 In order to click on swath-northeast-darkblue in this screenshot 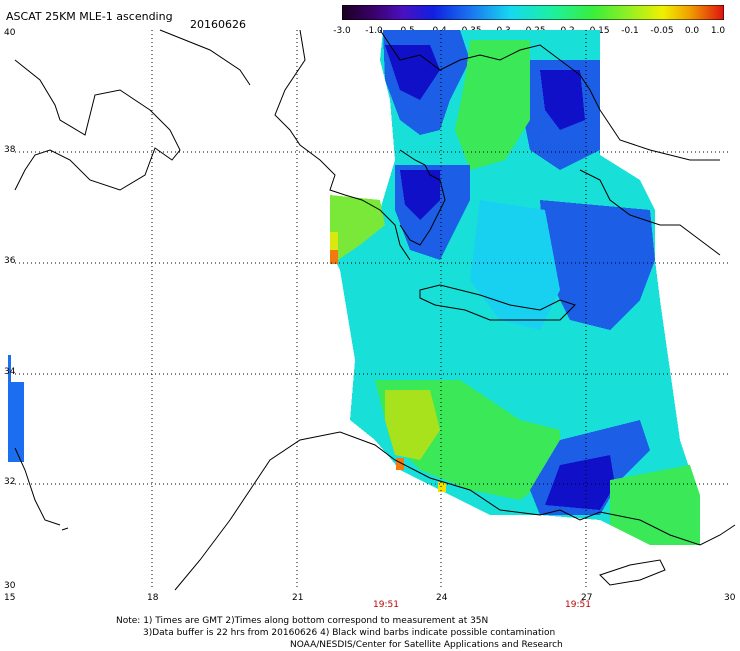, I will do `click(562, 100)`.